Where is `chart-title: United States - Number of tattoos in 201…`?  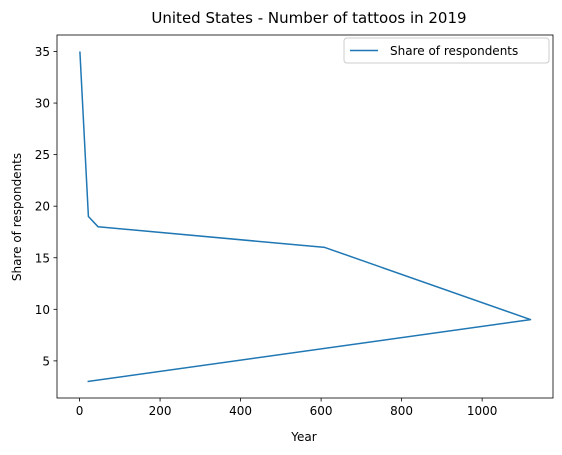 chart-title: United States - Number of tattoos in 201… is located at coordinates (308, 18).